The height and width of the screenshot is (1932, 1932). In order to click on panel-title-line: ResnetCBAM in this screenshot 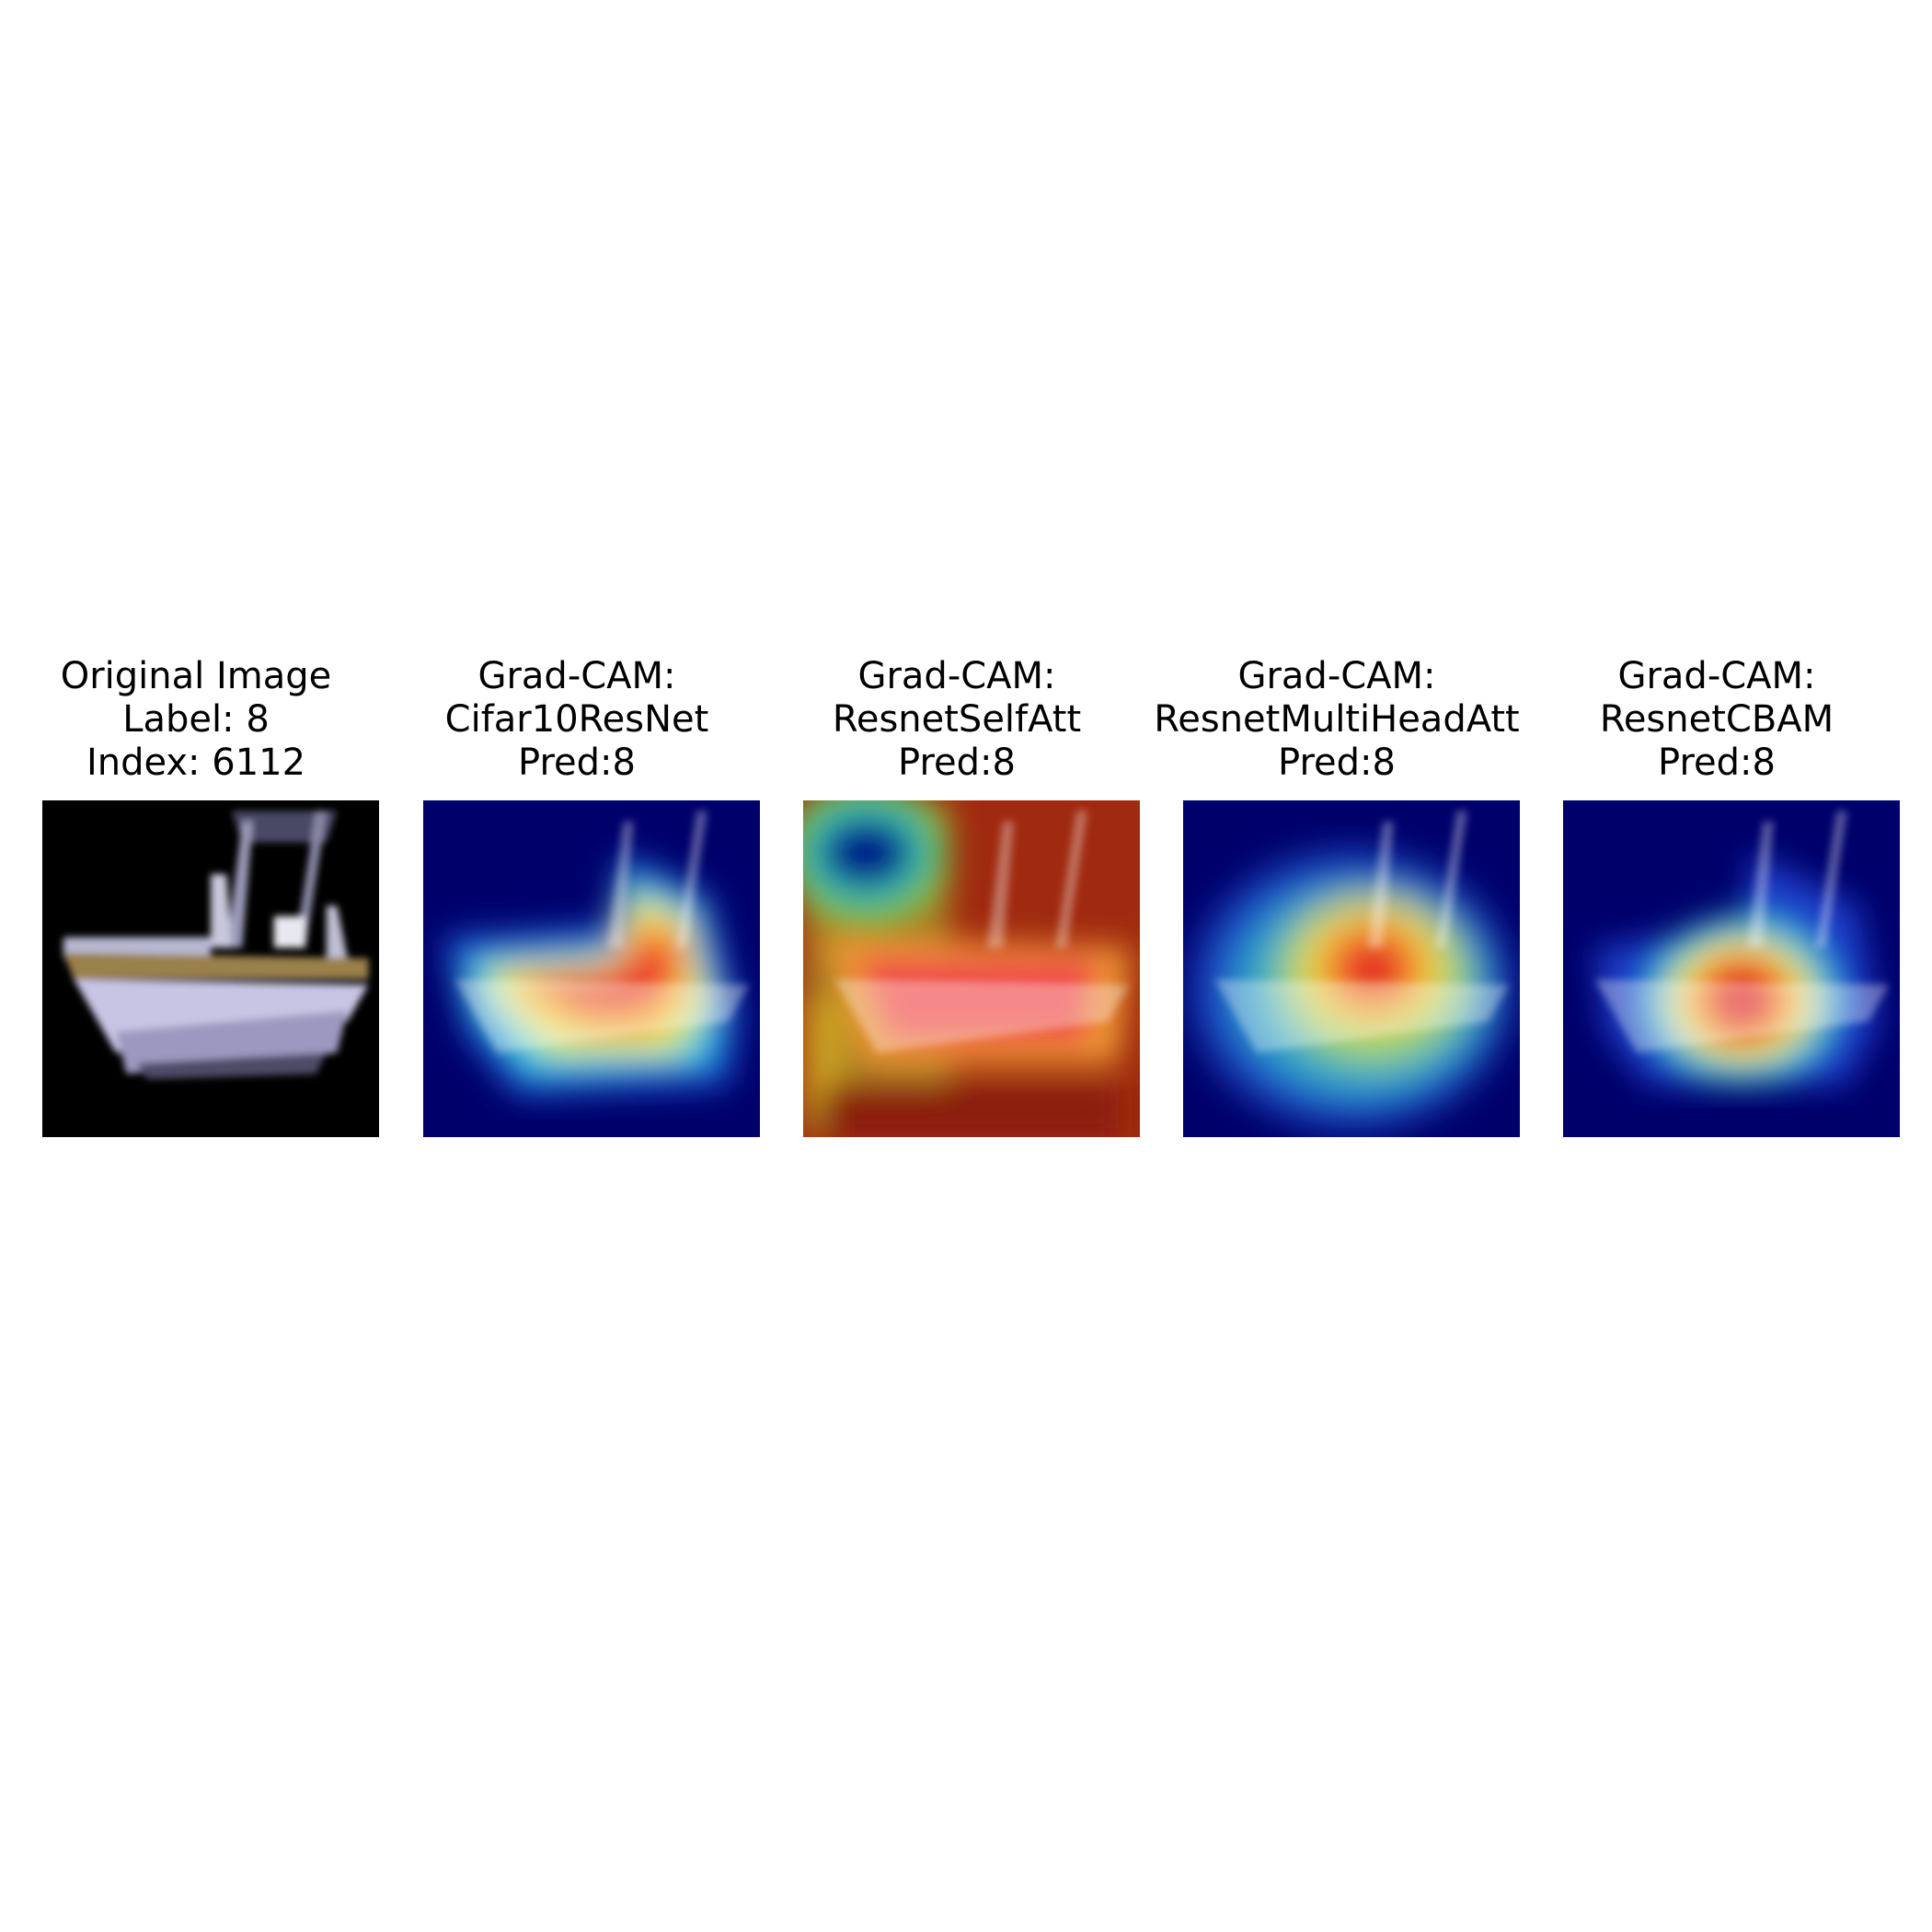, I will do `click(1716, 719)`.